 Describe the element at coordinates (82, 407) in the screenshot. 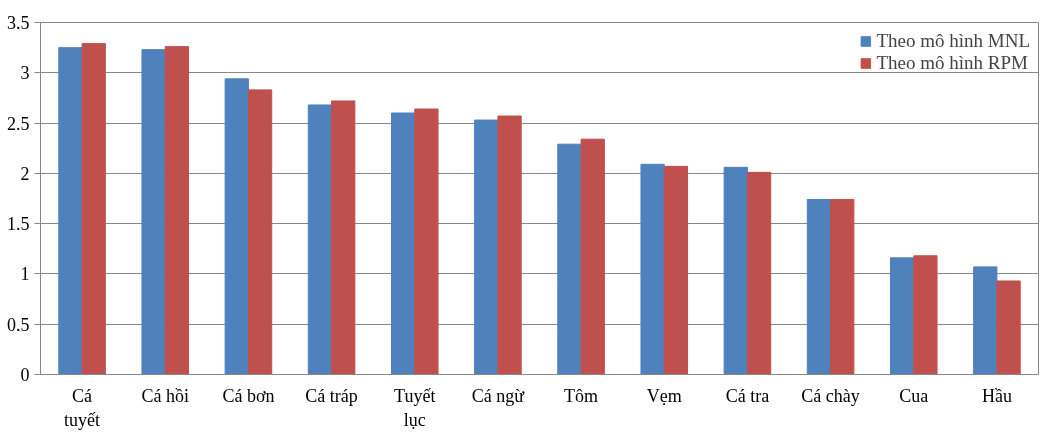

I see `x-tick-label: Cá tuyết` at that location.